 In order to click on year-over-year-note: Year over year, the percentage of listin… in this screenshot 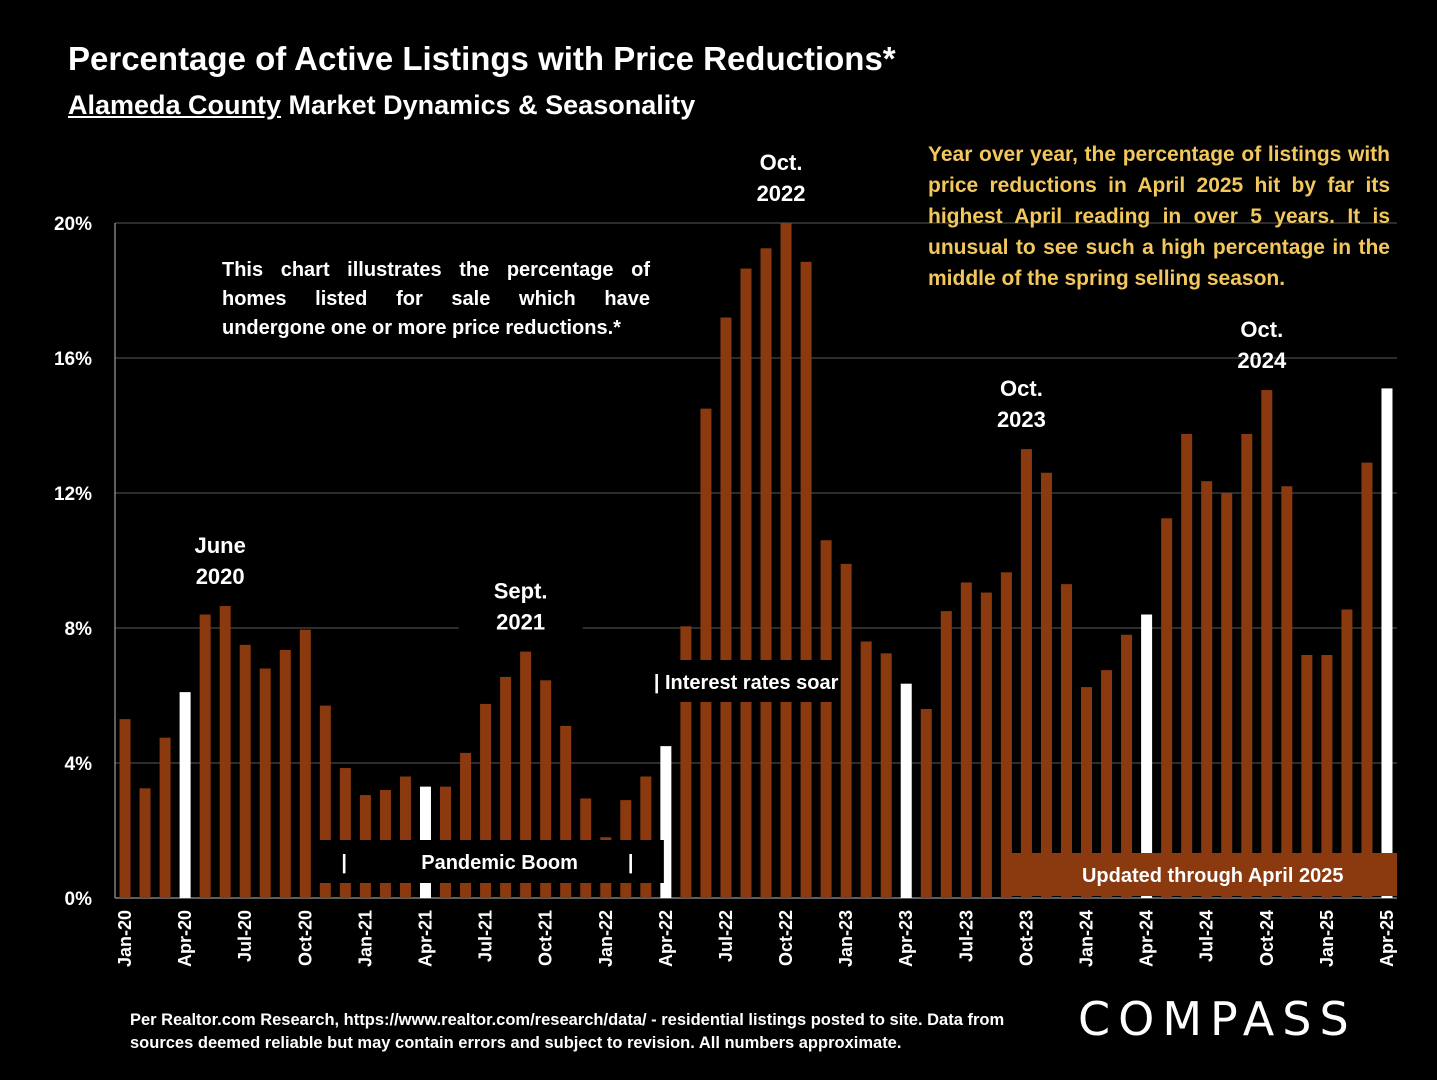, I will do `click(1159, 216)`.